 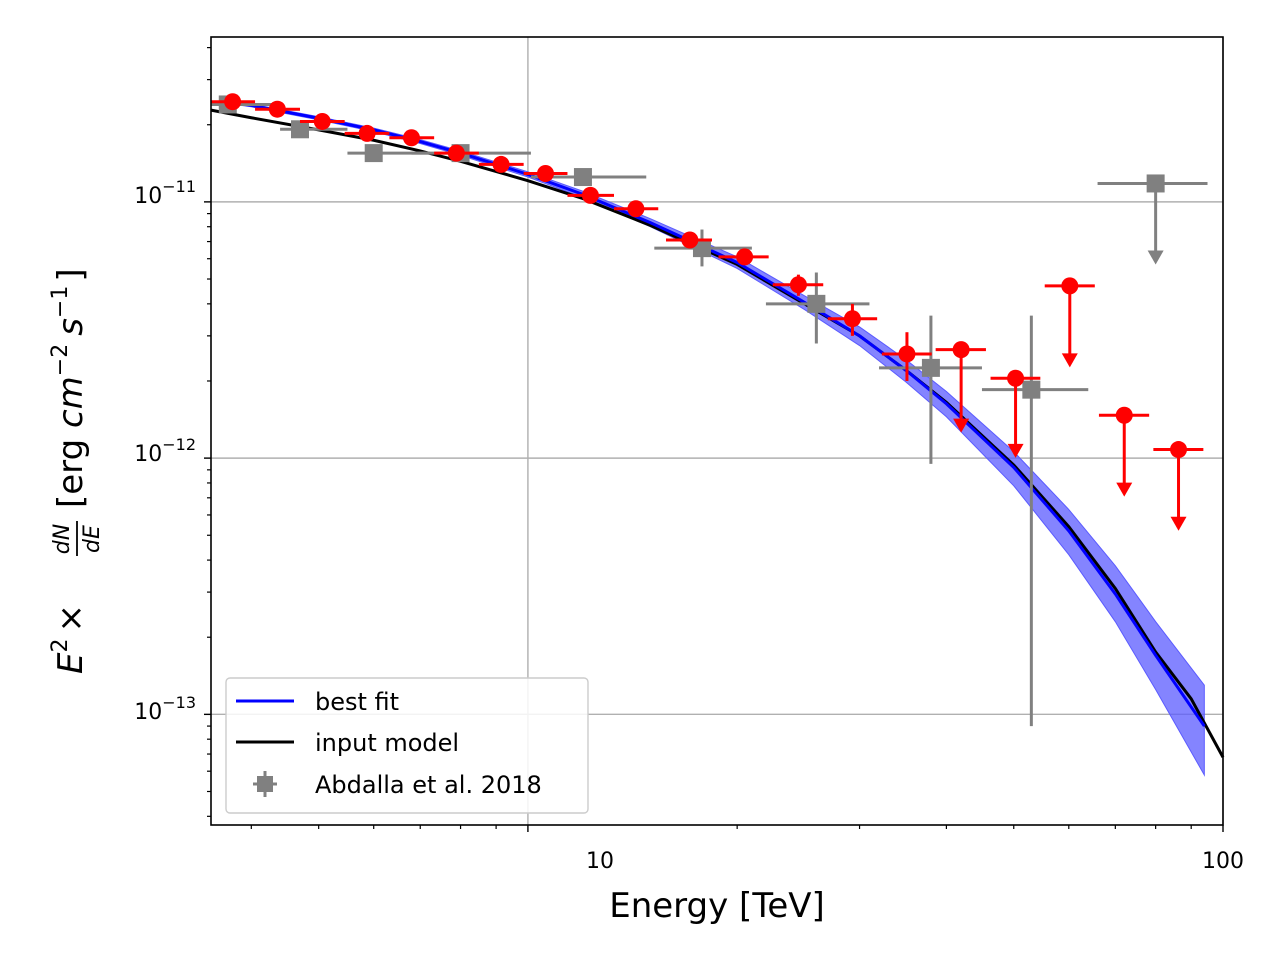 I want to click on simulated-flux-points-point-18-ul-arrow, so click(x=1124, y=489).